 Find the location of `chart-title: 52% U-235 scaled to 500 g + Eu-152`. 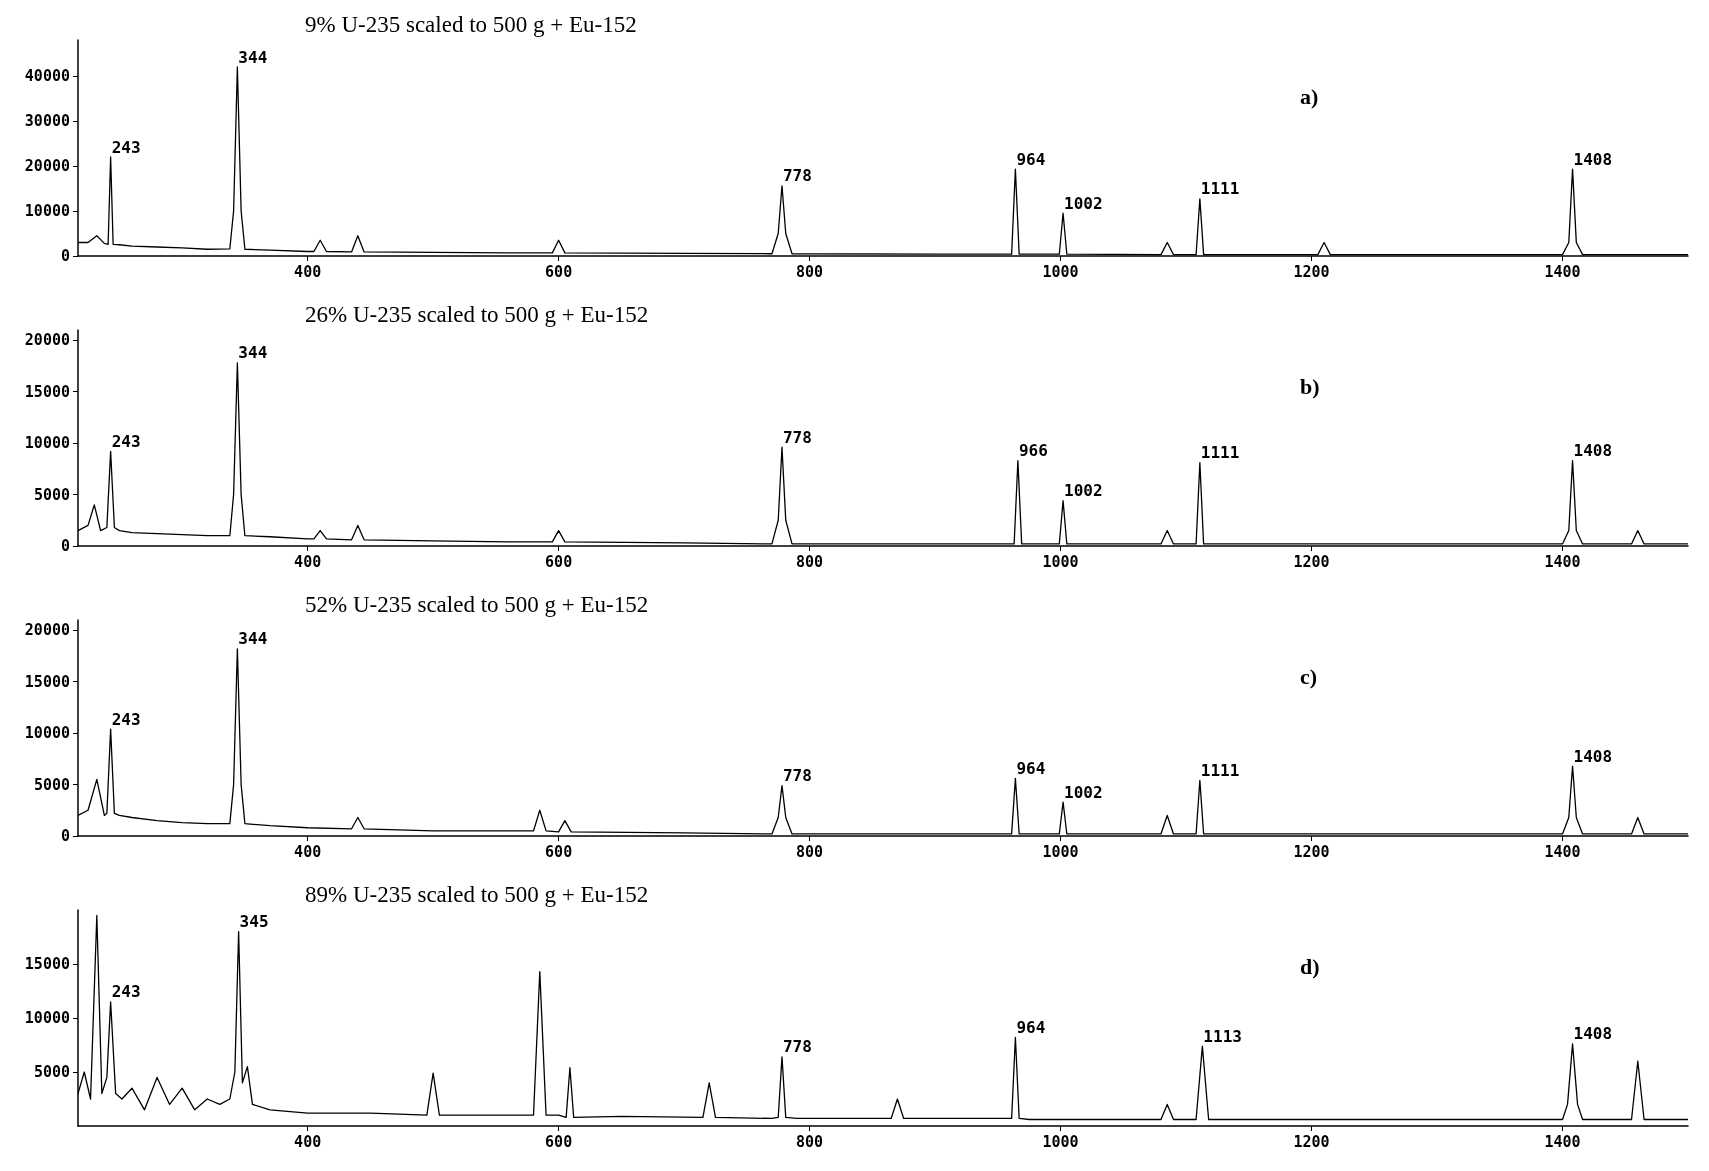

chart-title: 52% U-235 scaled to 500 g + Eu-152 is located at coordinates (477, 604).